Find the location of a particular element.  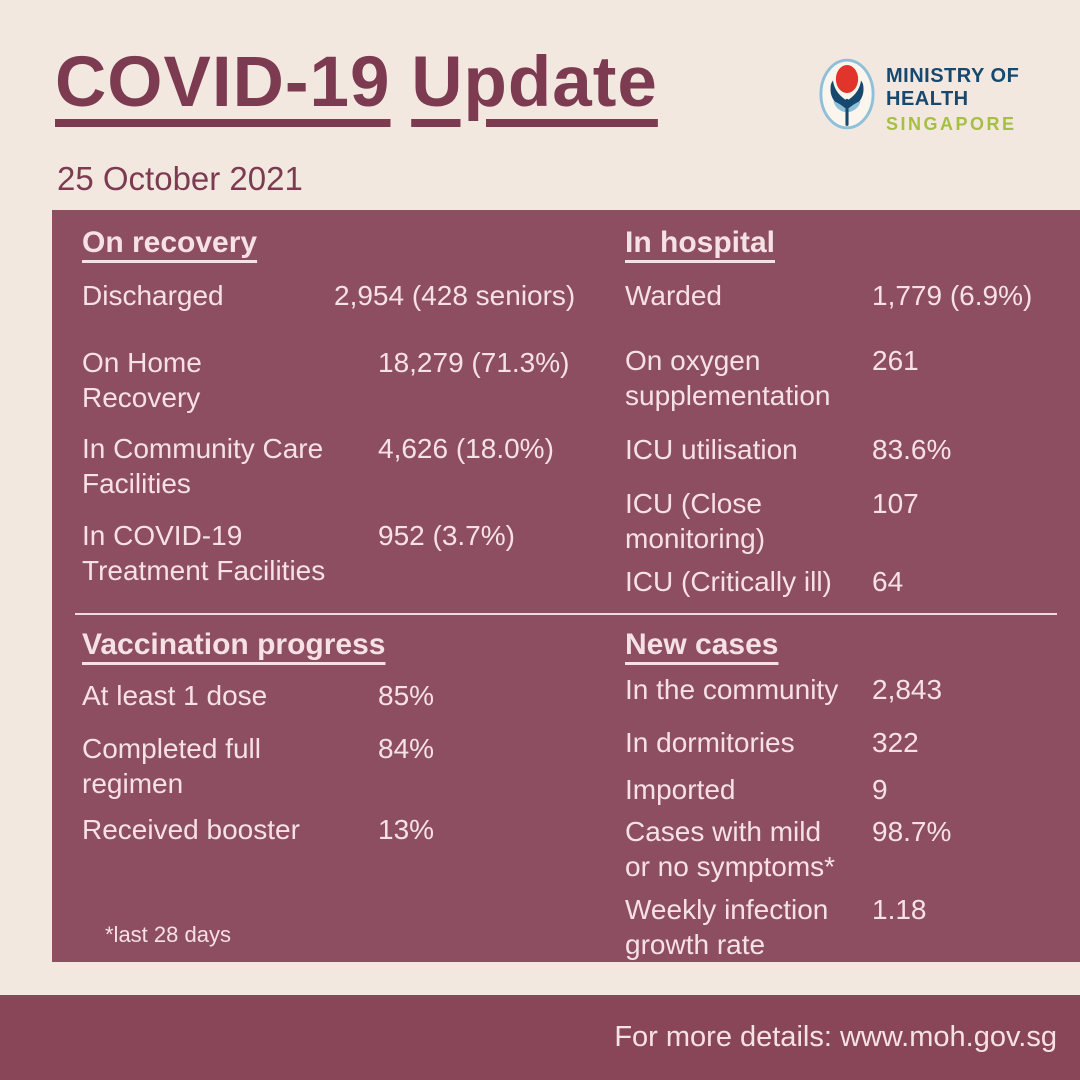

stat-value: 13% is located at coordinates (406, 829).